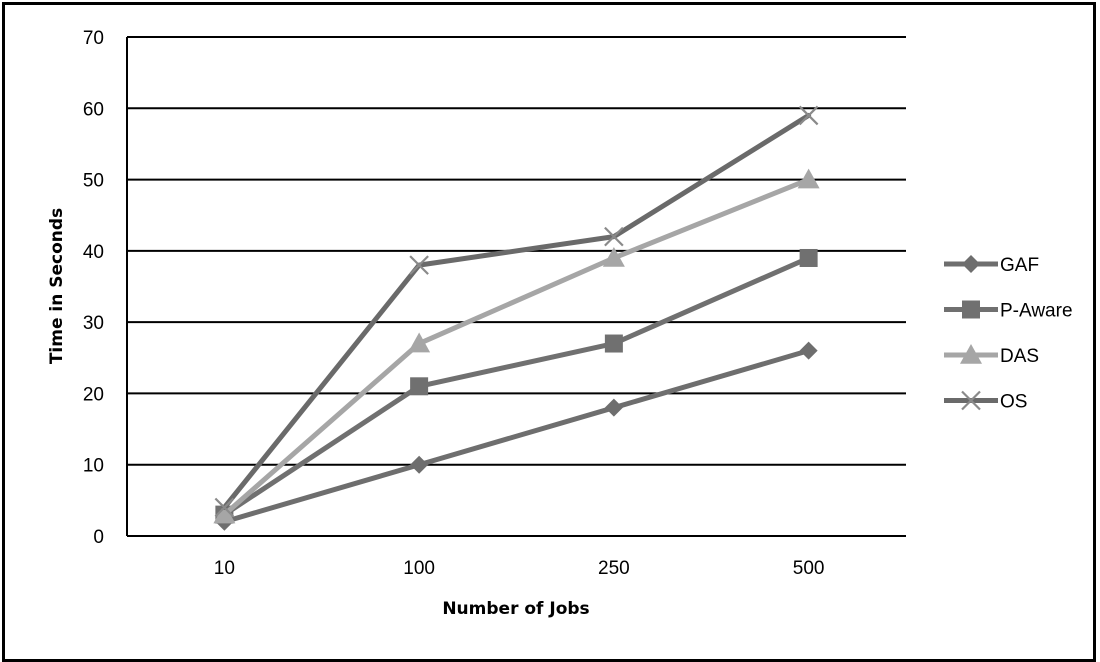 This screenshot has width=1100, height=662. Describe the element at coordinates (93, 181) in the screenshot. I see `y-tick-50: 50` at that location.